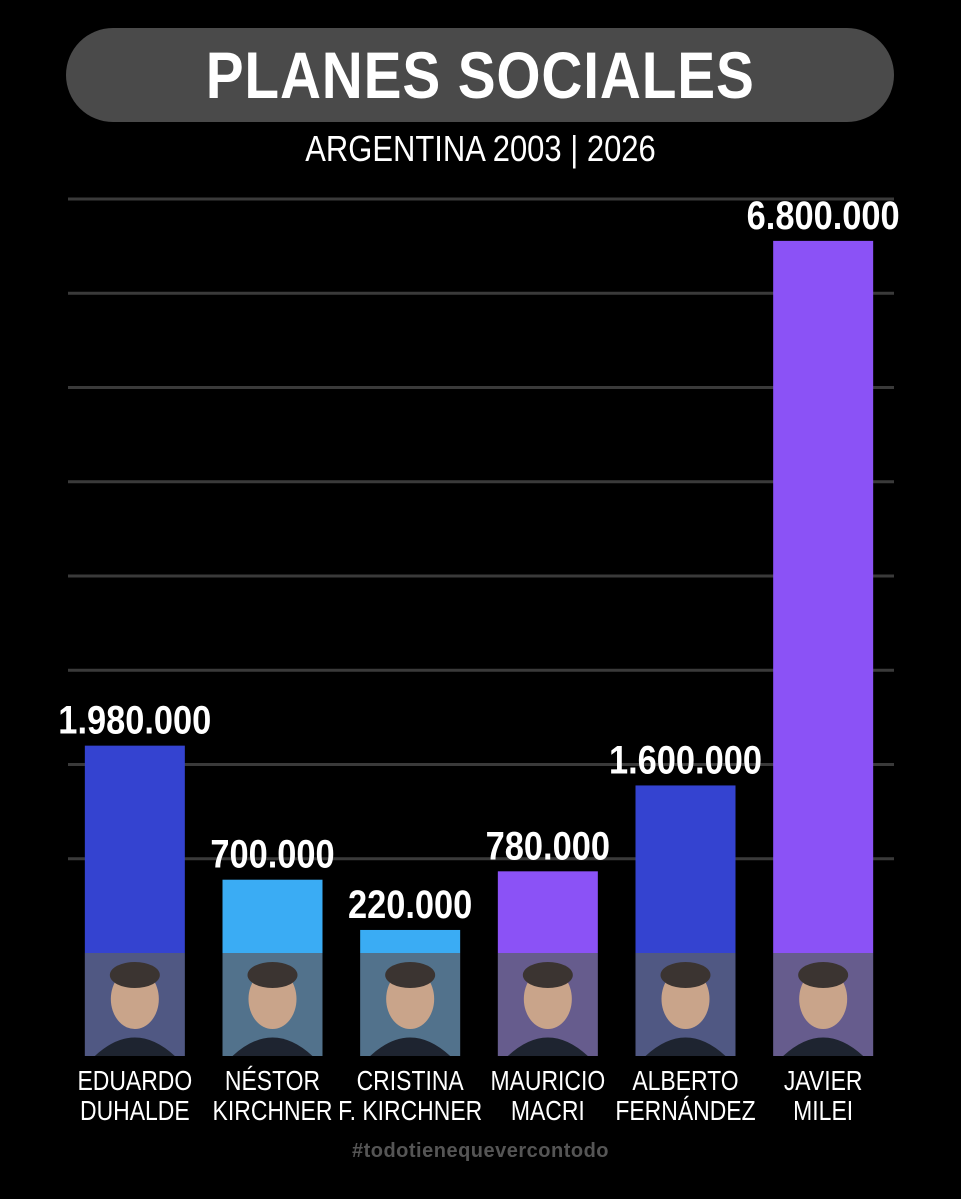 Image resolution: width=961 pixels, height=1199 pixels. Describe the element at coordinates (134, 1081) in the screenshot. I see `category-label-line1: EDUARDO` at that location.